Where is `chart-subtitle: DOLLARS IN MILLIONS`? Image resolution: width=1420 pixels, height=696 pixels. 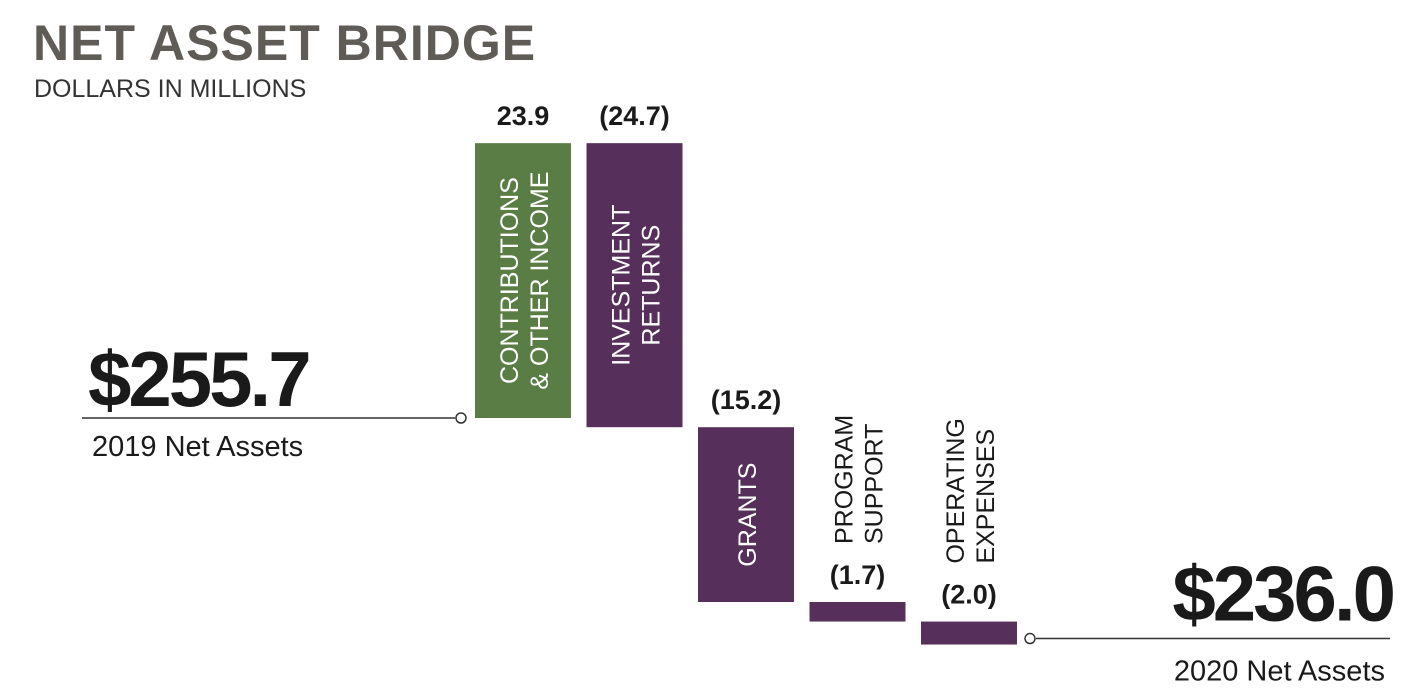
chart-subtitle: DOLLARS IN MILLIONS is located at coordinates (170, 89).